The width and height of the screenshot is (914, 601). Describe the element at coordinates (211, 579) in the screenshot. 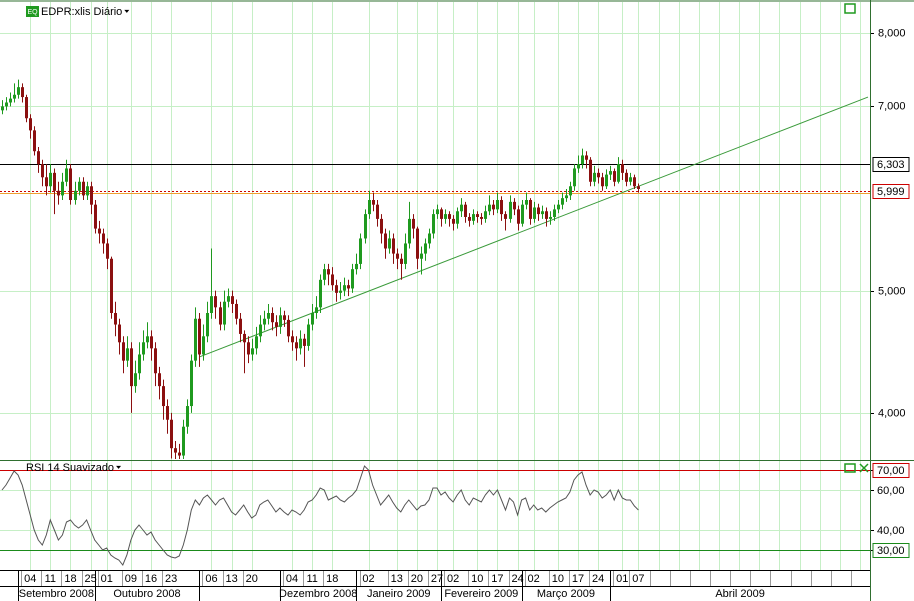

I see `x-tick-label: 06` at that location.